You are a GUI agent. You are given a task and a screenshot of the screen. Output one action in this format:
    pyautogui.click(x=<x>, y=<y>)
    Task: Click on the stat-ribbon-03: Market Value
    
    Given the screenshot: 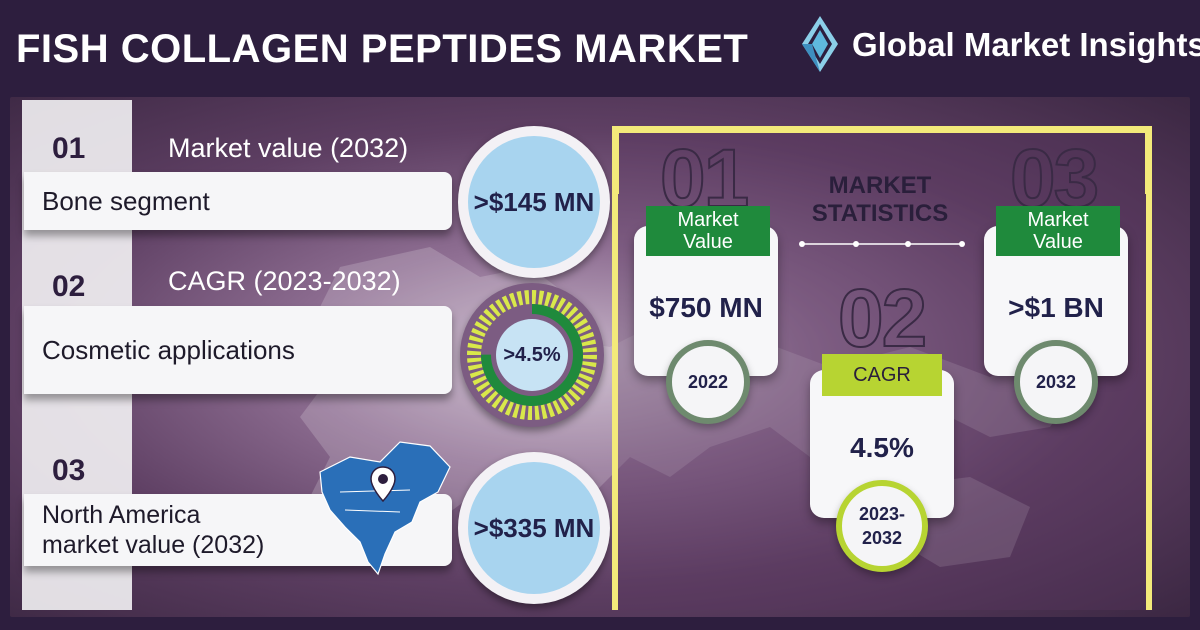 What is the action you would take?
    pyautogui.click(x=1058, y=231)
    